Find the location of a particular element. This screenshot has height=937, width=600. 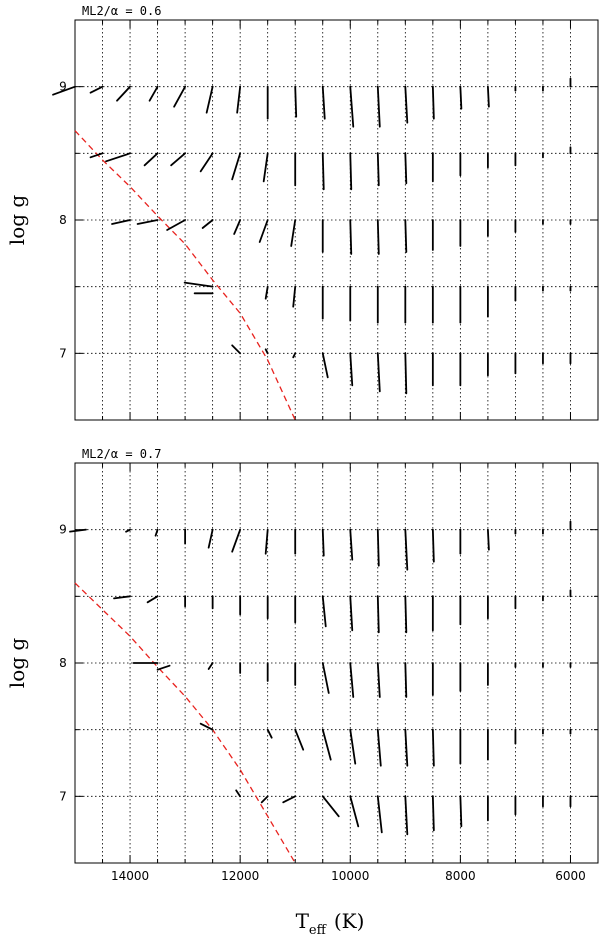

y-tick-labels-top: 7 8 9 is located at coordinates (63, 220).